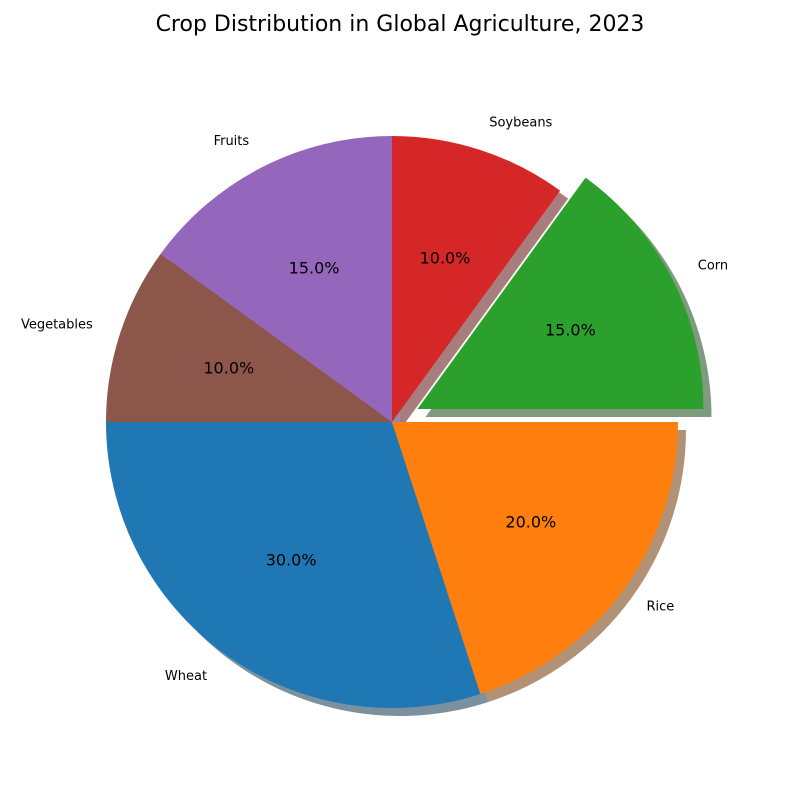 This screenshot has height=805, width=800. Describe the element at coordinates (186, 676) in the screenshot. I see `slice-label-wheat: Wheat` at that location.